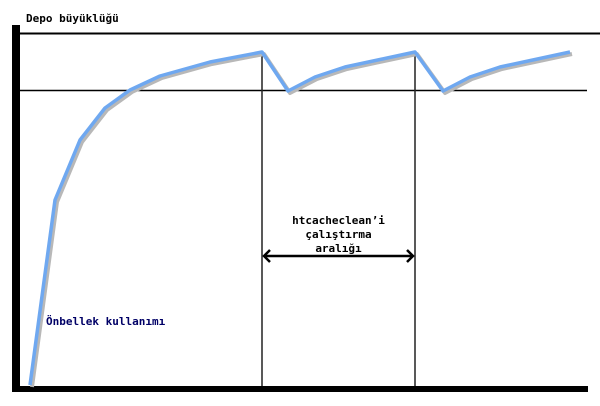 This screenshot has height=406, width=600. I want to click on x-axis, so click(300, 389).